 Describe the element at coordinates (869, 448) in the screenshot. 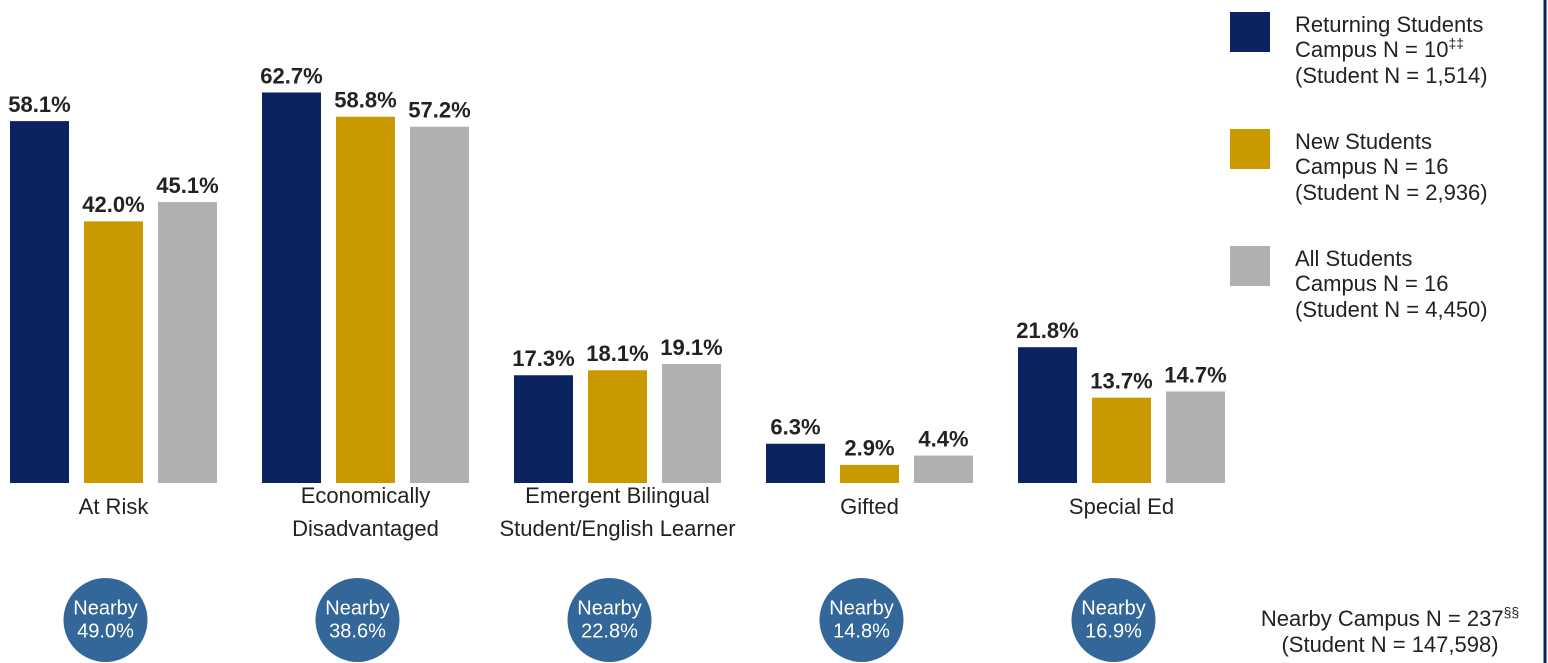

I see `value-label: 2.9%` at that location.